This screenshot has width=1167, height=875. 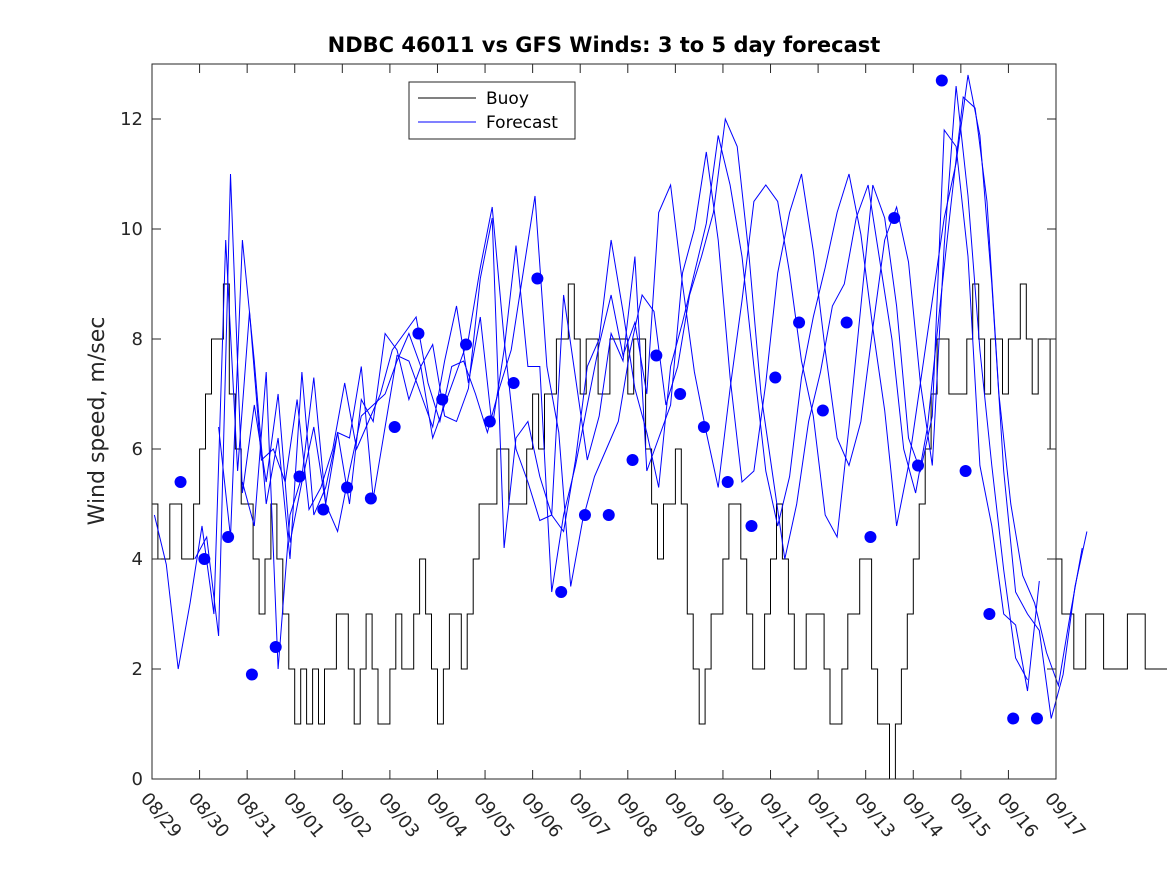 What do you see at coordinates (507, 99) in the screenshot?
I see `legend-label-buoy: Buoy` at bounding box center [507, 99].